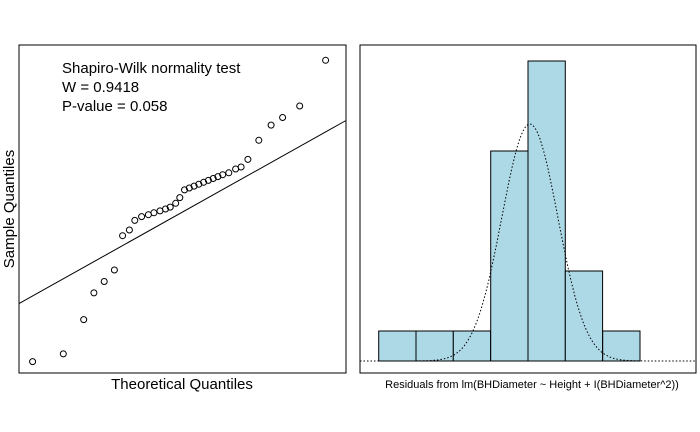 The height and width of the screenshot is (432, 700). Describe the element at coordinates (100, 87) in the screenshot. I see `shapiro-w-value: W = 0.9418` at that location.